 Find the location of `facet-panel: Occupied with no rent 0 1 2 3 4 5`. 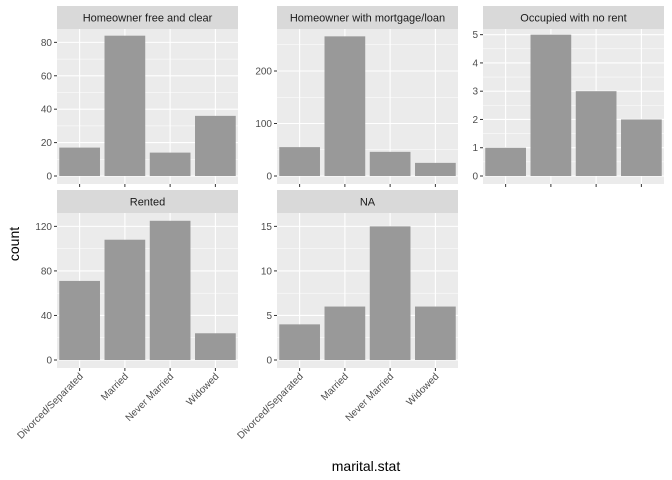

facet-panel: Occupied with no rent 0 1 2 3 4 5 is located at coordinates (568, 96).